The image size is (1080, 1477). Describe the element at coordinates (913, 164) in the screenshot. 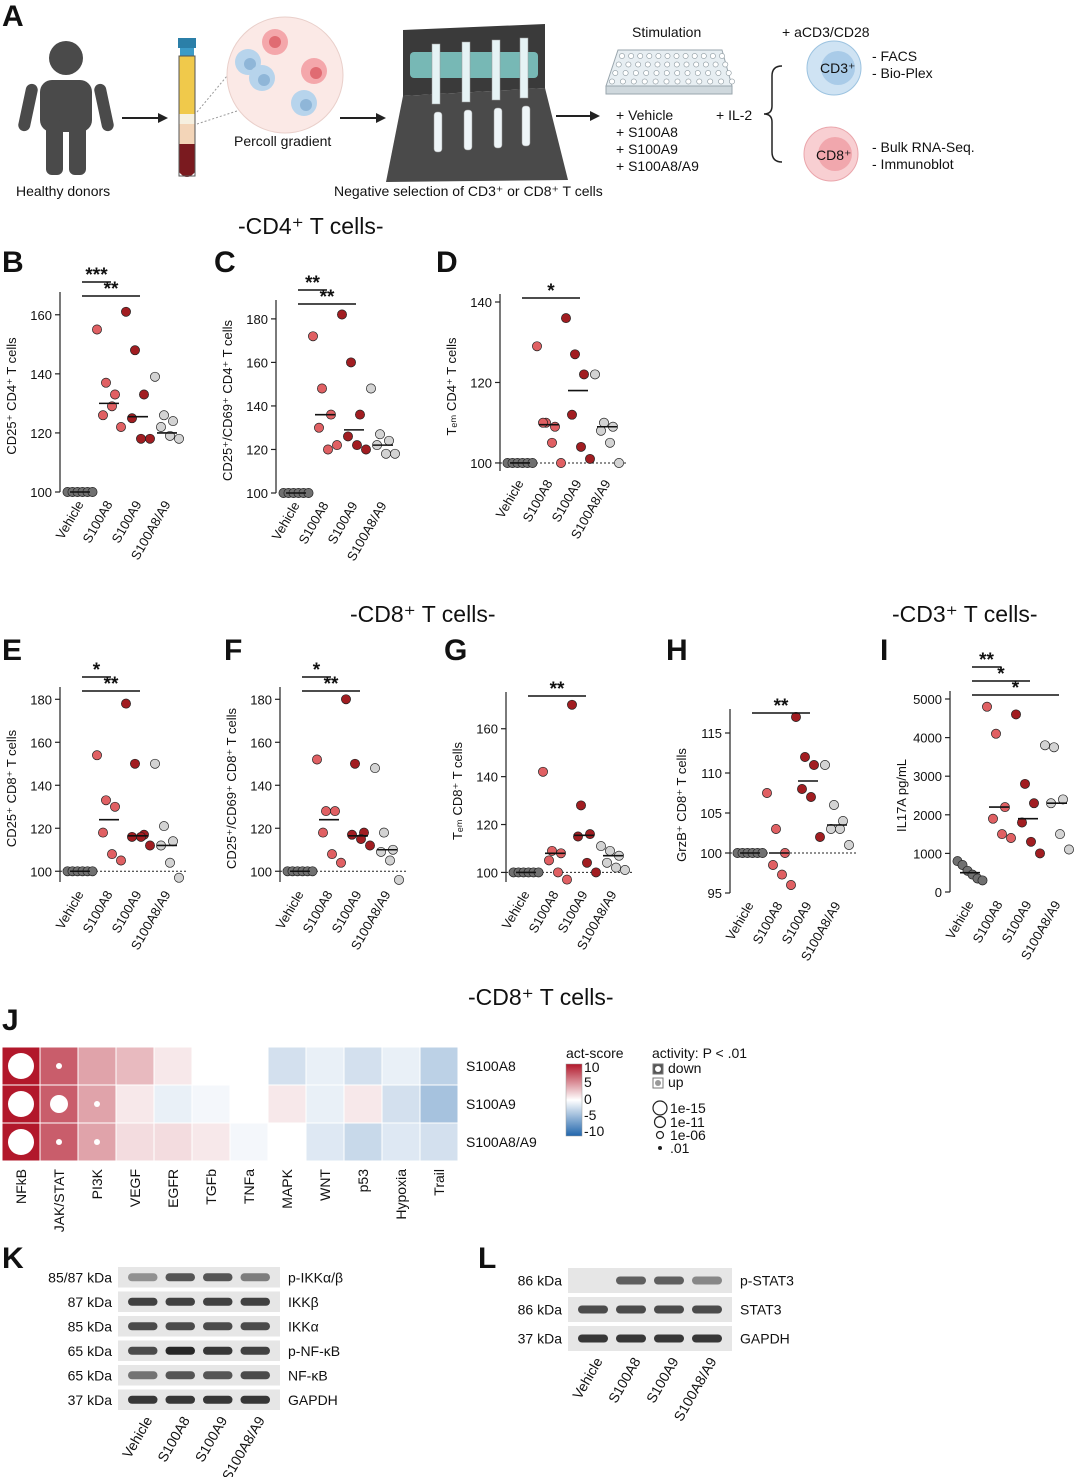

I see `cd8-assay-1: - Immunoblot` at that location.